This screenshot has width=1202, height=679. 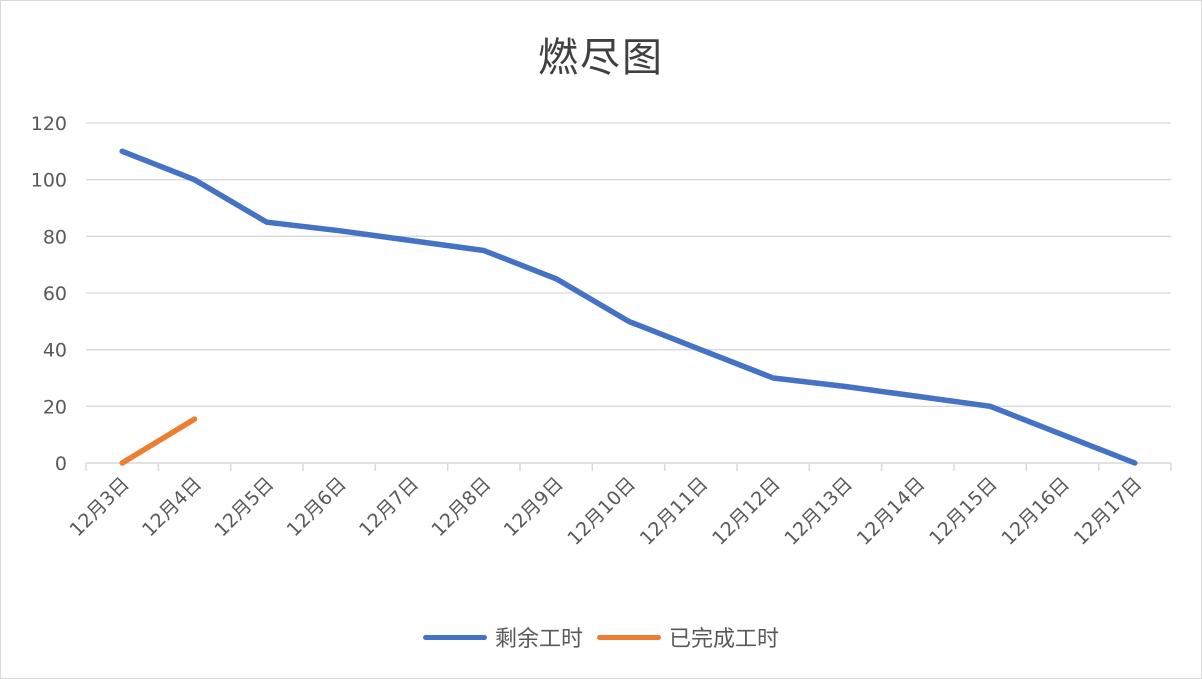 What do you see at coordinates (1108, 511) in the screenshot?
I see `x-tick-label: 12月17日` at bounding box center [1108, 511].